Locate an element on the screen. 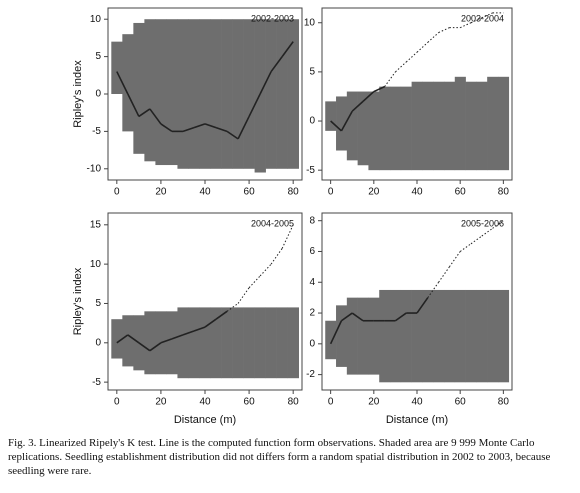  y-tick-label: -5 is located at coordinates (96, 131).